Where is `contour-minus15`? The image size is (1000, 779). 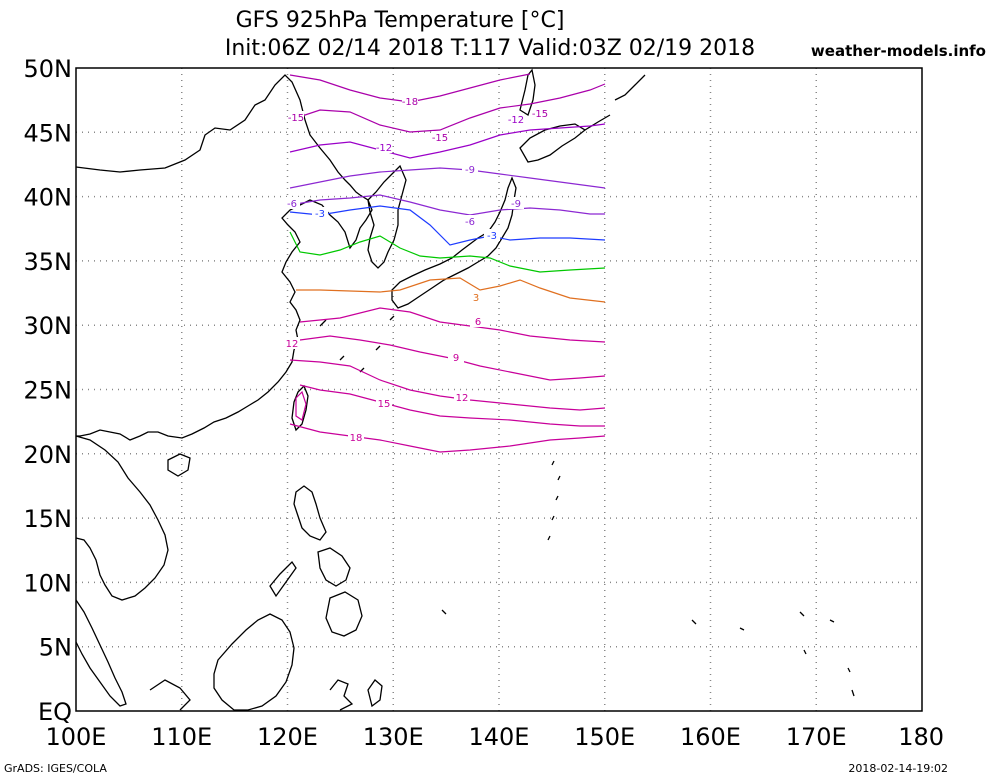 contour-minus15 is located at coordinates (447, 108).